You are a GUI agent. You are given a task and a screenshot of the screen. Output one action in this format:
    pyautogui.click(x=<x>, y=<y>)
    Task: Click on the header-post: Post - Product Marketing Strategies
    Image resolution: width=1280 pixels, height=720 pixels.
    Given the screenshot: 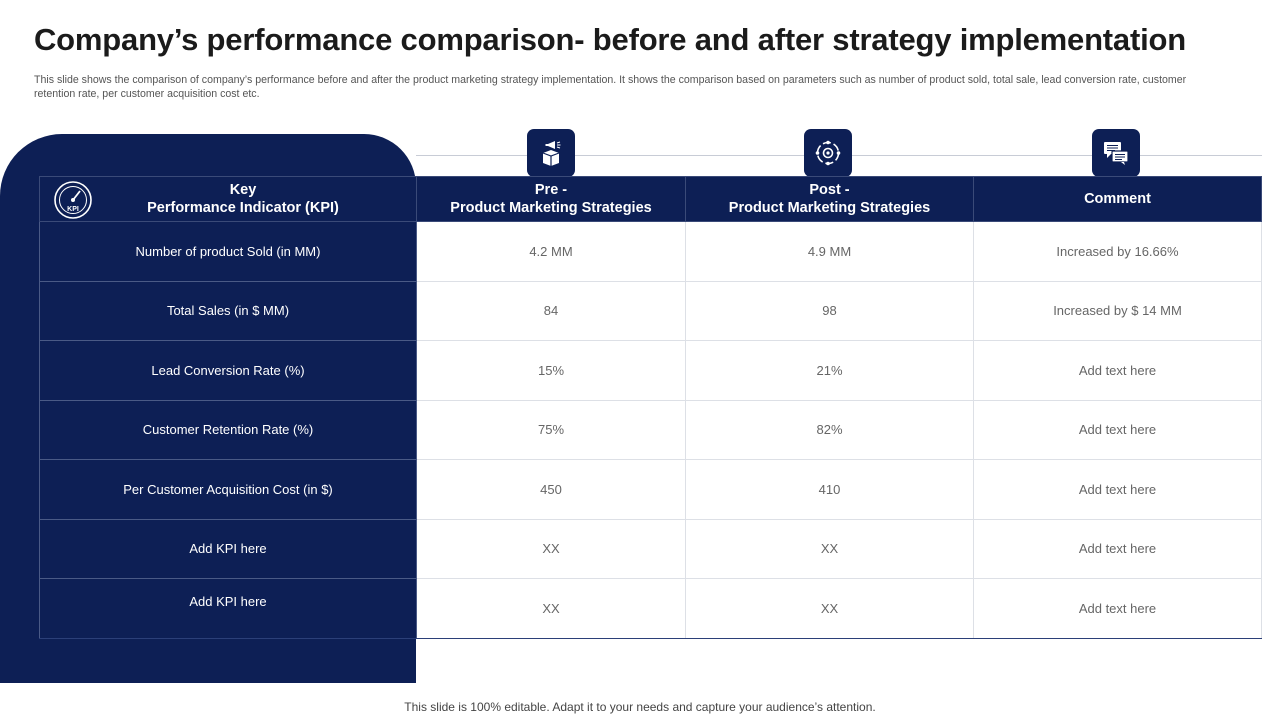 What is the action you would take?
    pyautogui.click(x=829, y=199)
    